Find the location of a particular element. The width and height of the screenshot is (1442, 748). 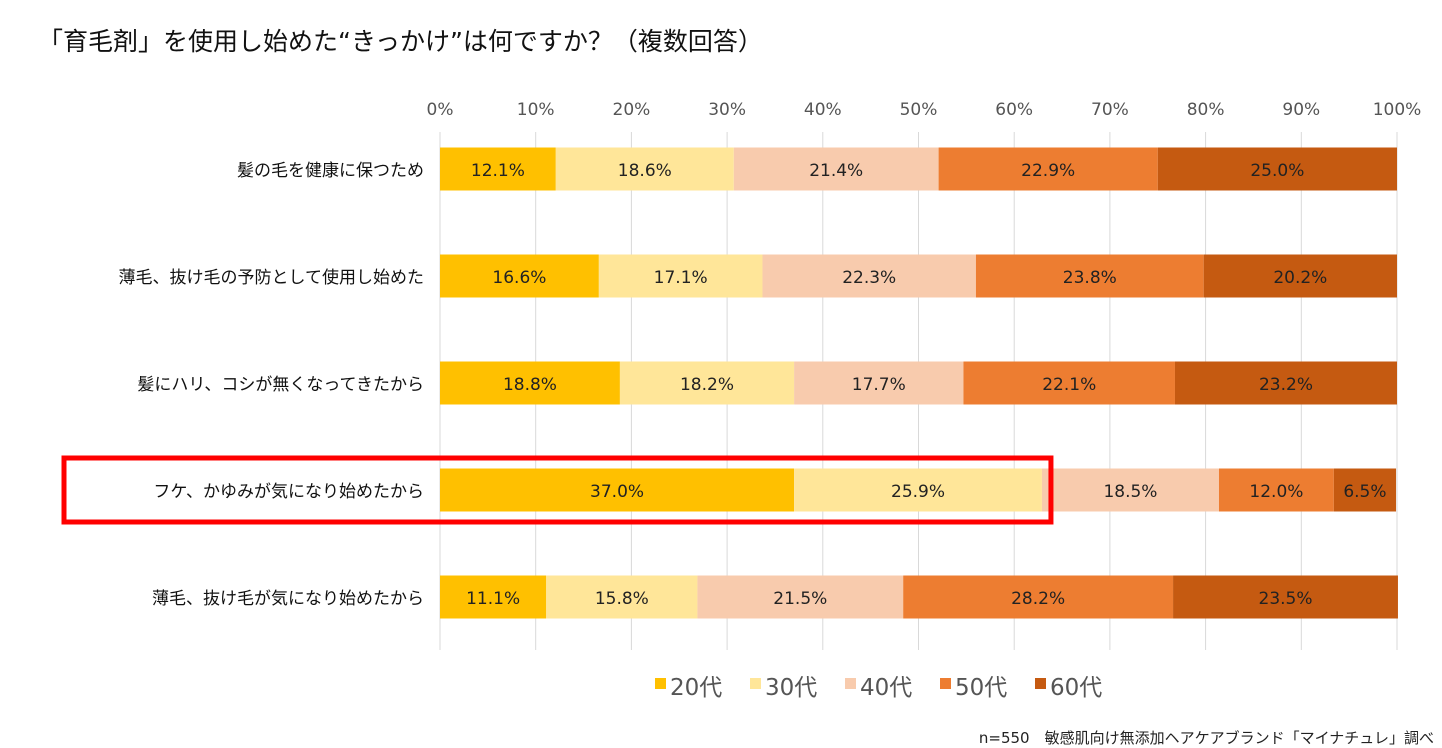

data-label: 22.9% is located at coordinates (1048, 171).